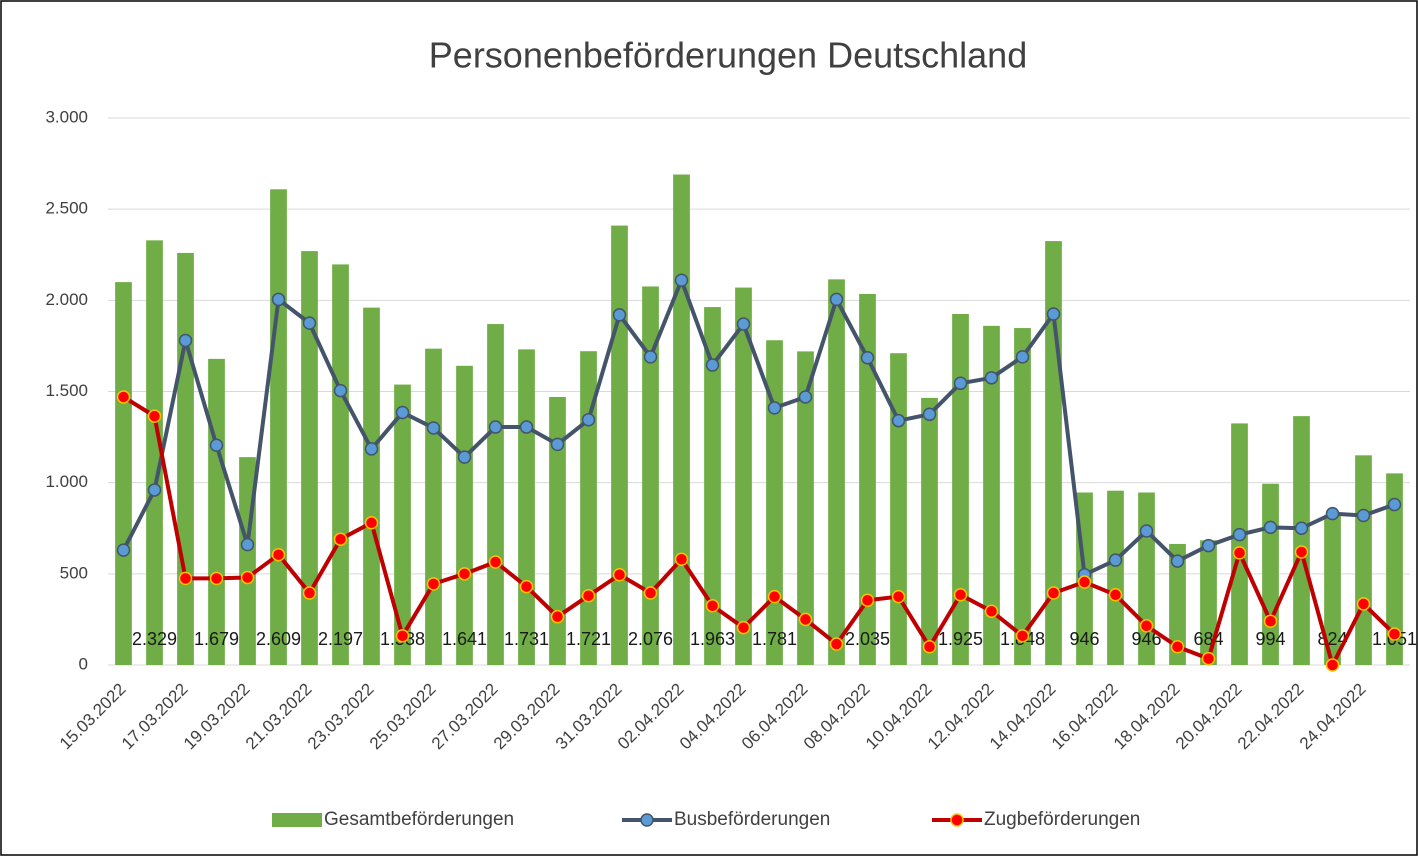  I want to click on value-label: 684, so click(1208, 639).